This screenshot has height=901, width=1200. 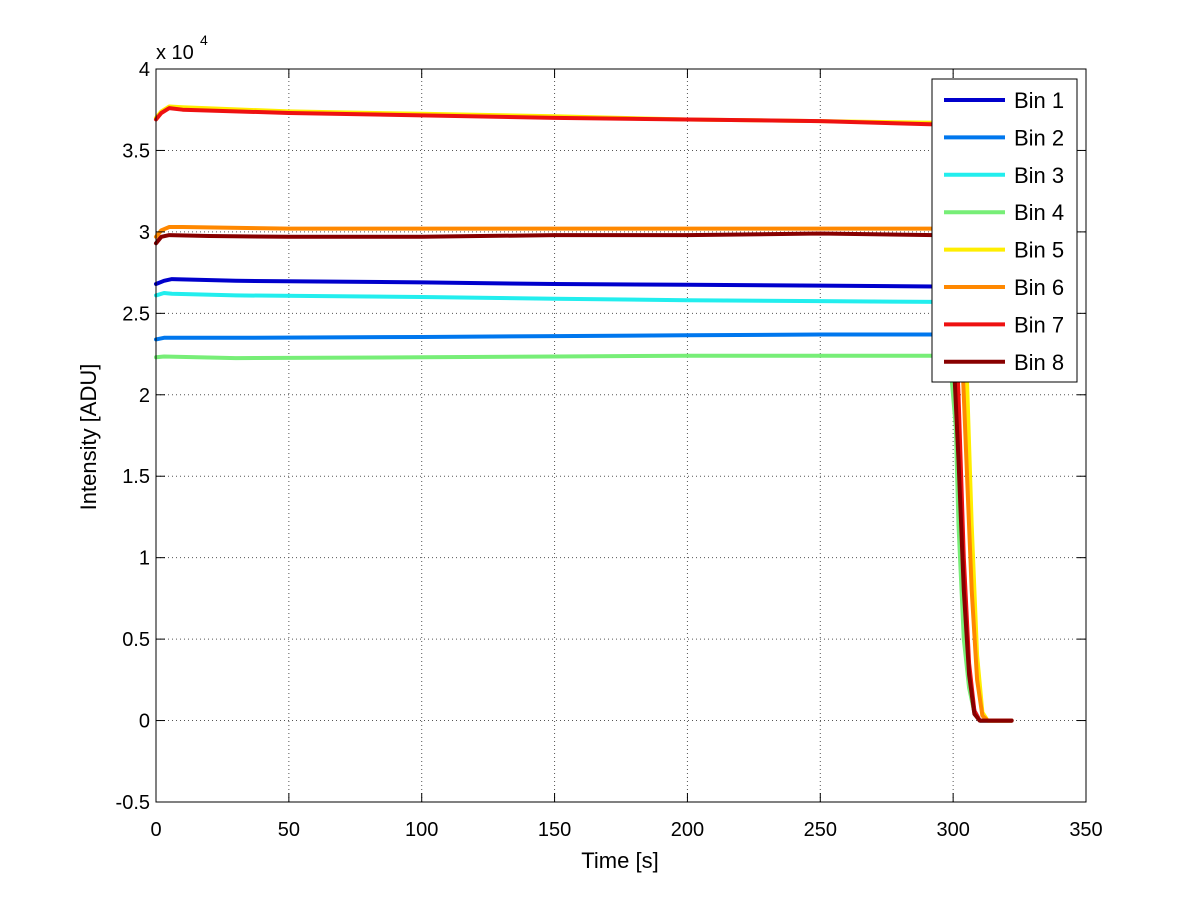 What do you see at coordinates (144, 722) in the screenshot?
I see `y-tick-label: 0` at bounding box center [144, 722].